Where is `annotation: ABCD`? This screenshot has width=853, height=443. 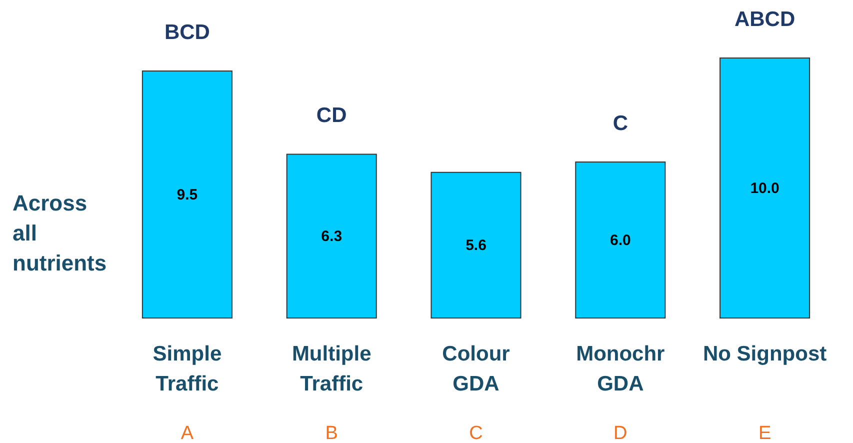 annotation: ABCD is located at coordinates (765, 19).